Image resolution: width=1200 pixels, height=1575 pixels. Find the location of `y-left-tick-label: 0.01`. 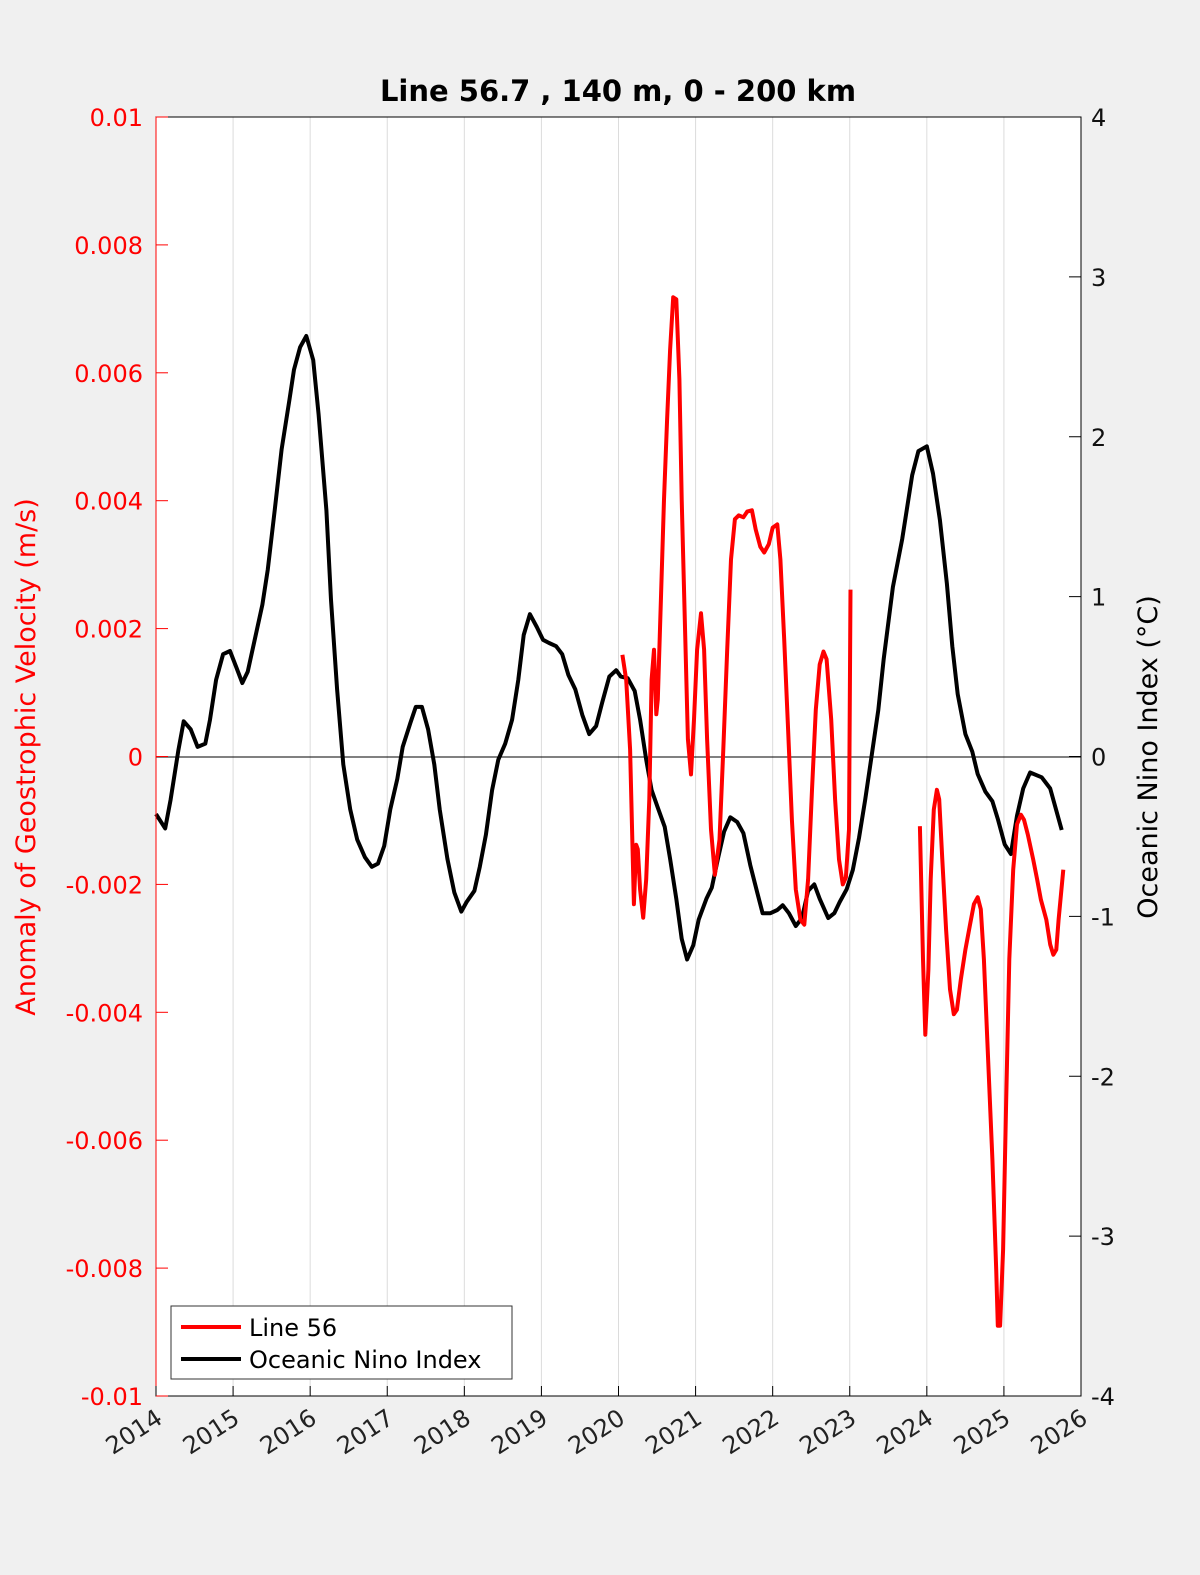

y-left-tick-label: 0.01 is located at coordinates (116, 118).